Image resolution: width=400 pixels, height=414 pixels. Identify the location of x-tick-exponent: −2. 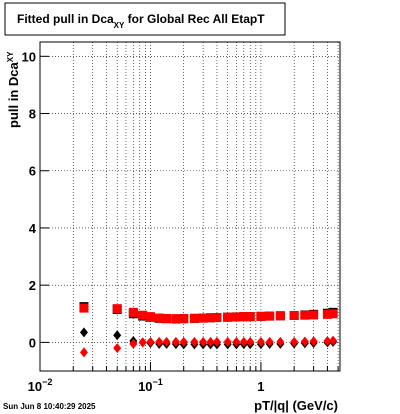
(47, 382).